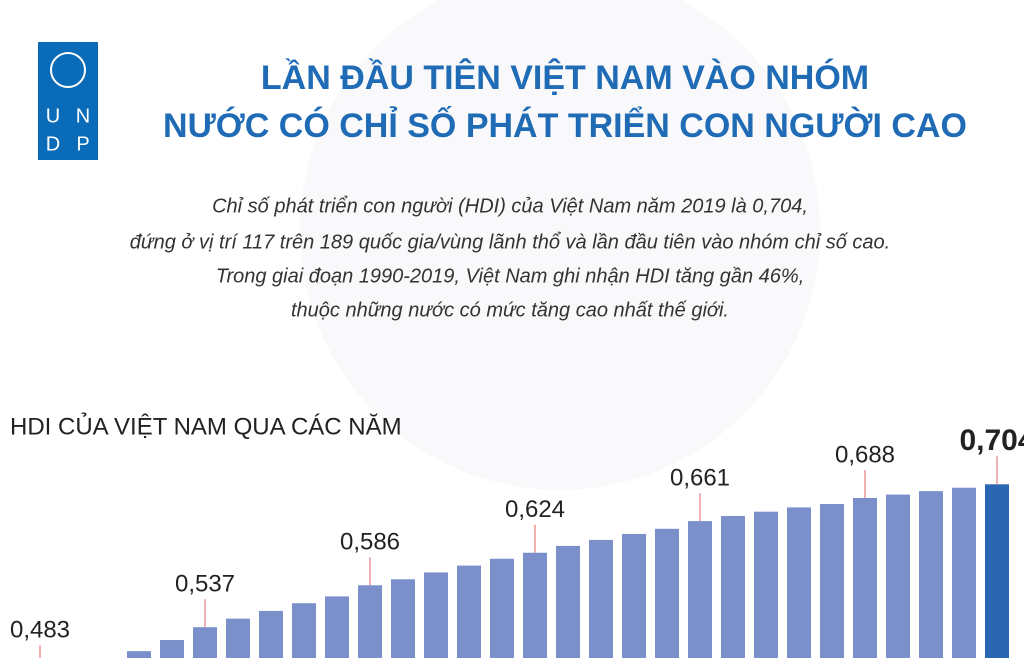 The image size is (1024, 658). Describe the element at coordinates (53, 116) in the screenshot. I see `logo-letter: U` at that location.